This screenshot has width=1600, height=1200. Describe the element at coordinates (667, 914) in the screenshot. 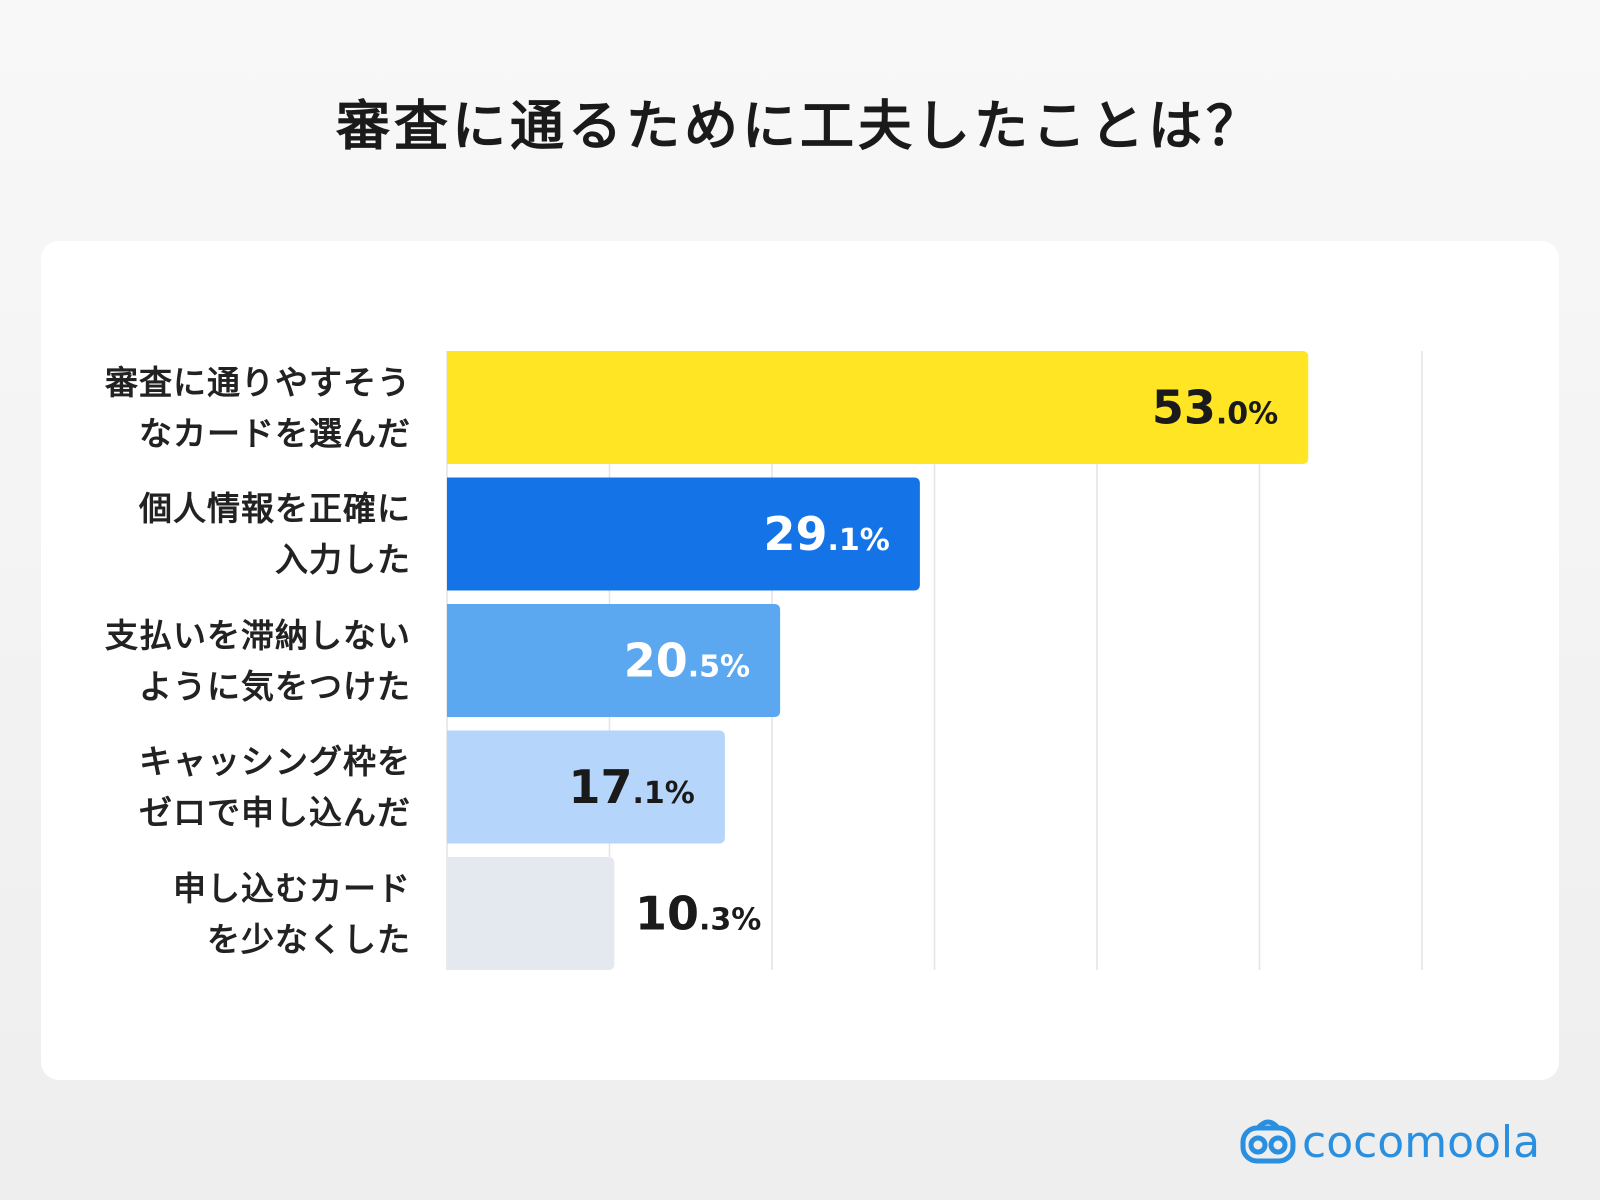

I see `value-label-part: 10` at that location.